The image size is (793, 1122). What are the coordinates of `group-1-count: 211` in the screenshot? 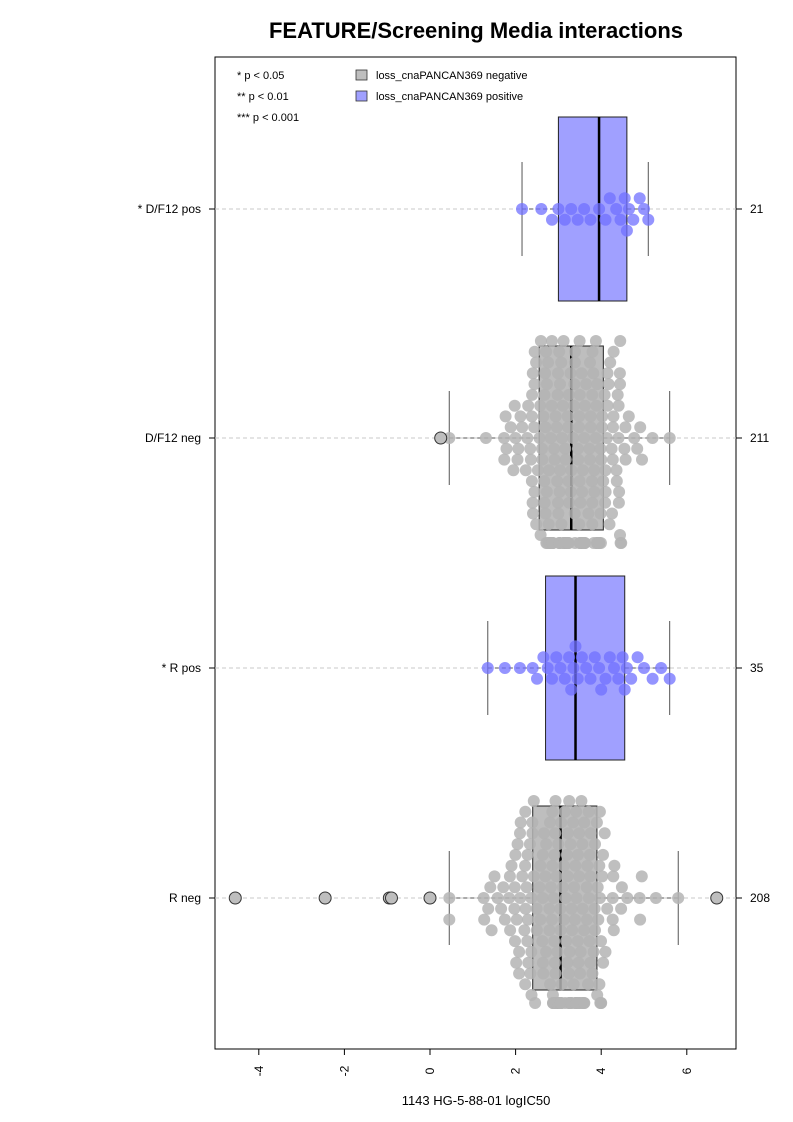 It's located at (759, 438).